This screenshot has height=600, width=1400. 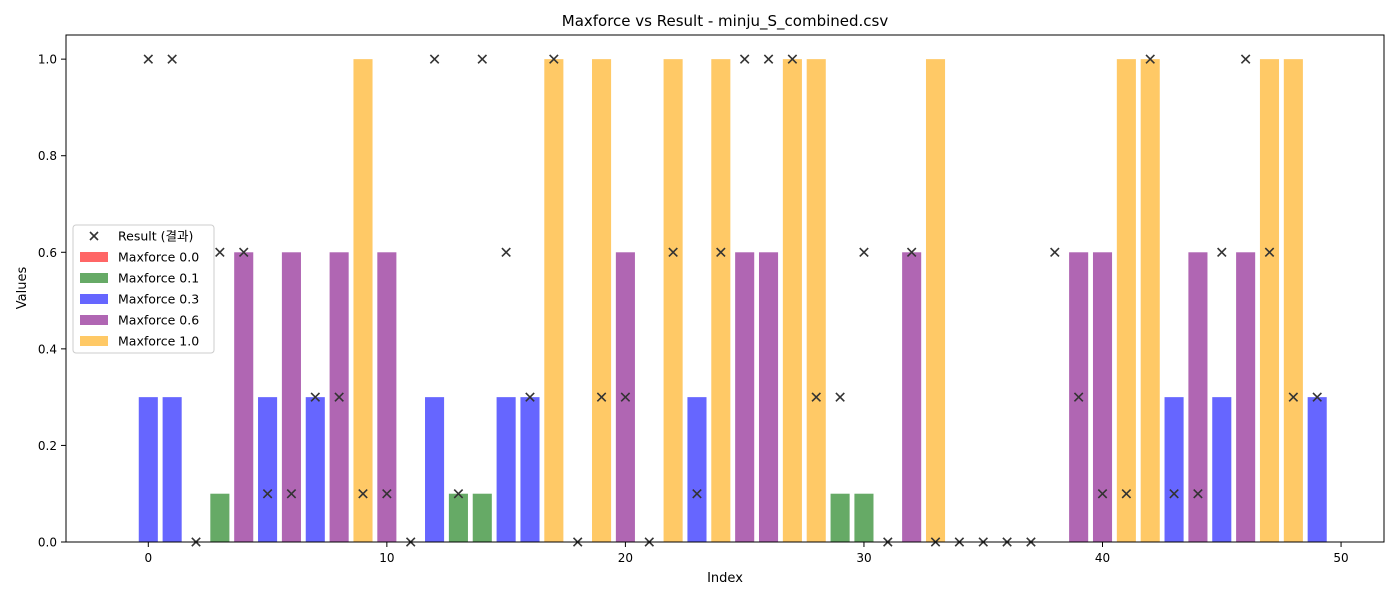 I want to click on legend-item: Maxforce 0.3, so click(x=139, y=299).